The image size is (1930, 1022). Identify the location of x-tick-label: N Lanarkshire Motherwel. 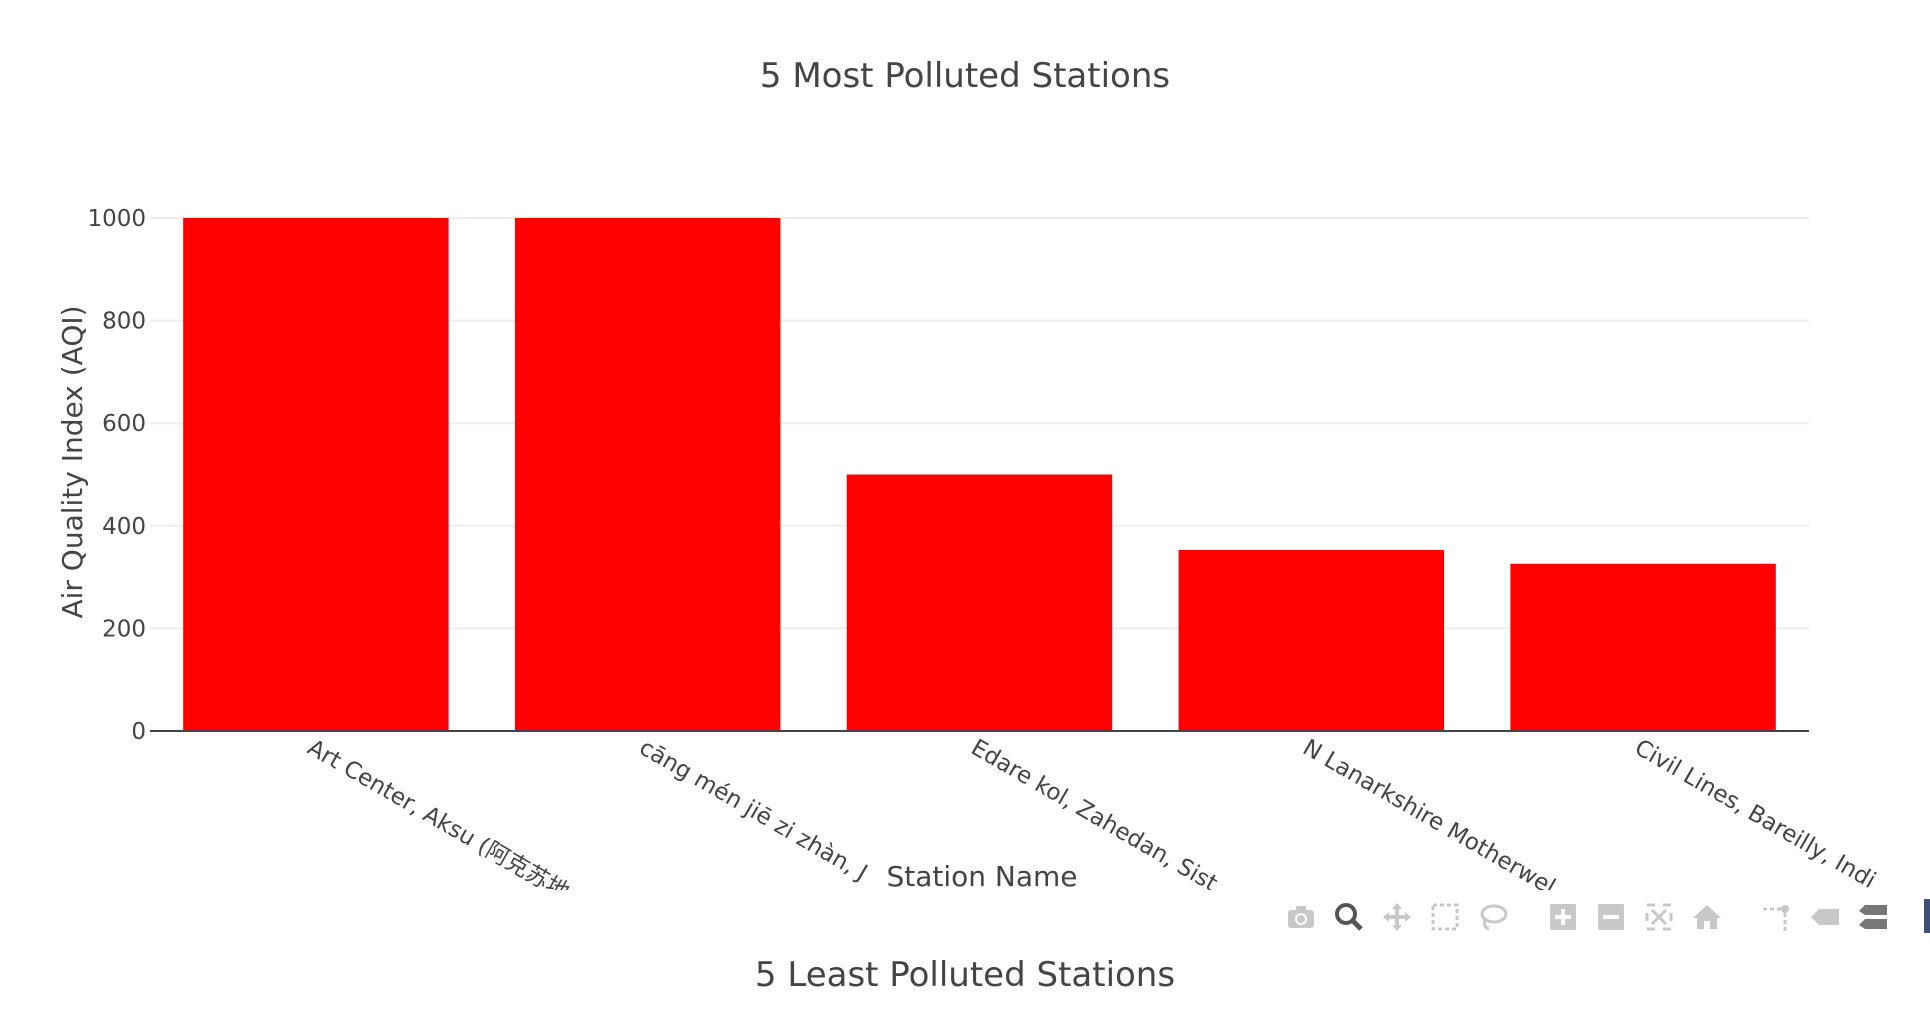
(1428, 817).